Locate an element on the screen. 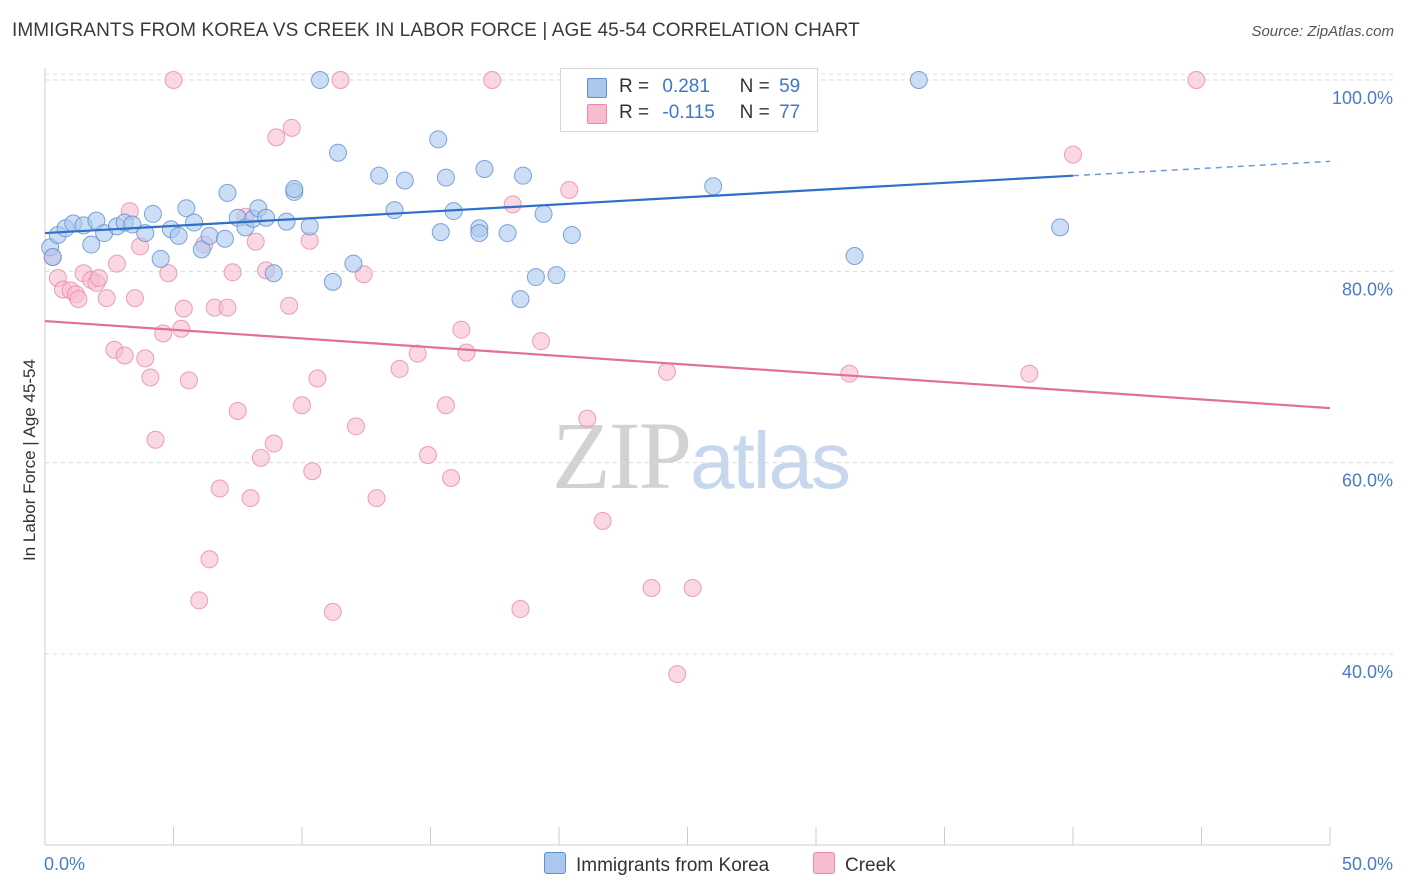  watermark: ZIPatlas is located at coordinates (701, 455).